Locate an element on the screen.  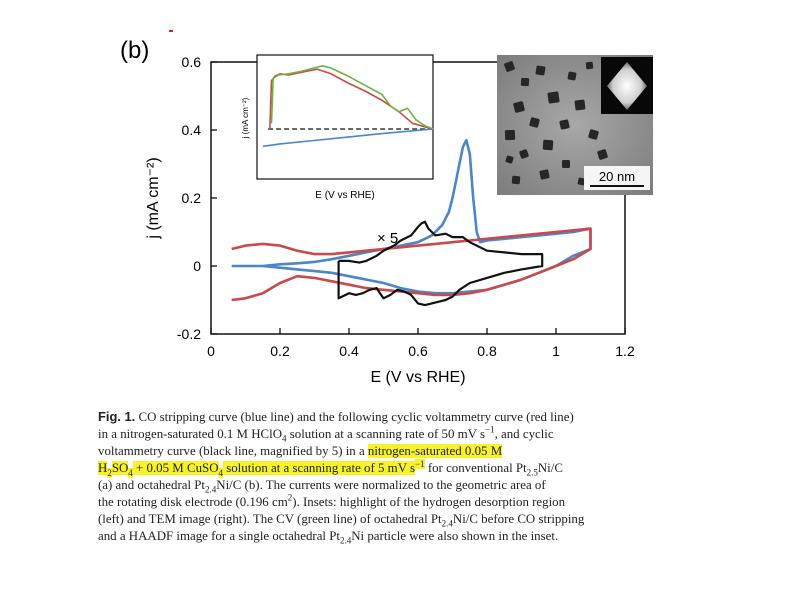
tem-particles is located at coordinates (556, 123).